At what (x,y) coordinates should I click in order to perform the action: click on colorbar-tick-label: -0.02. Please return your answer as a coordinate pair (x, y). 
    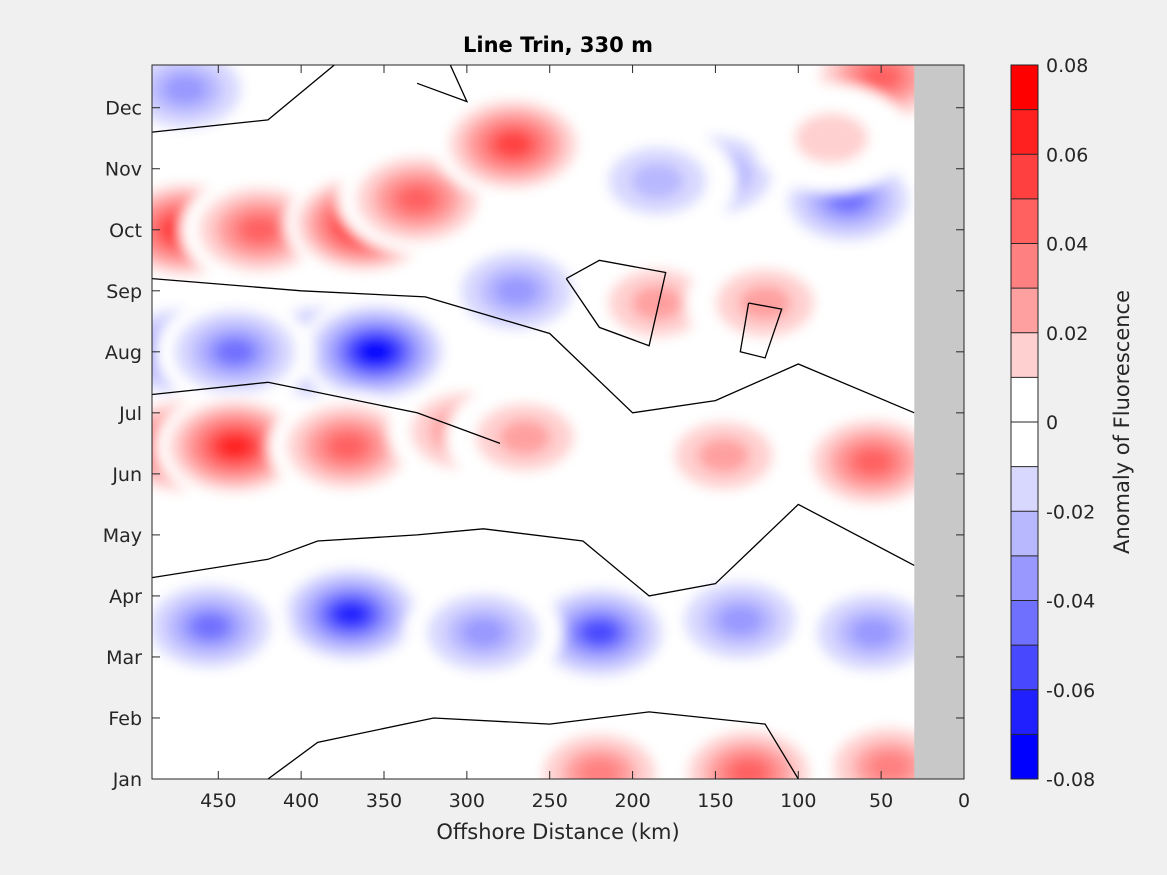
    Looking at the image, I should click on (1070, 512).